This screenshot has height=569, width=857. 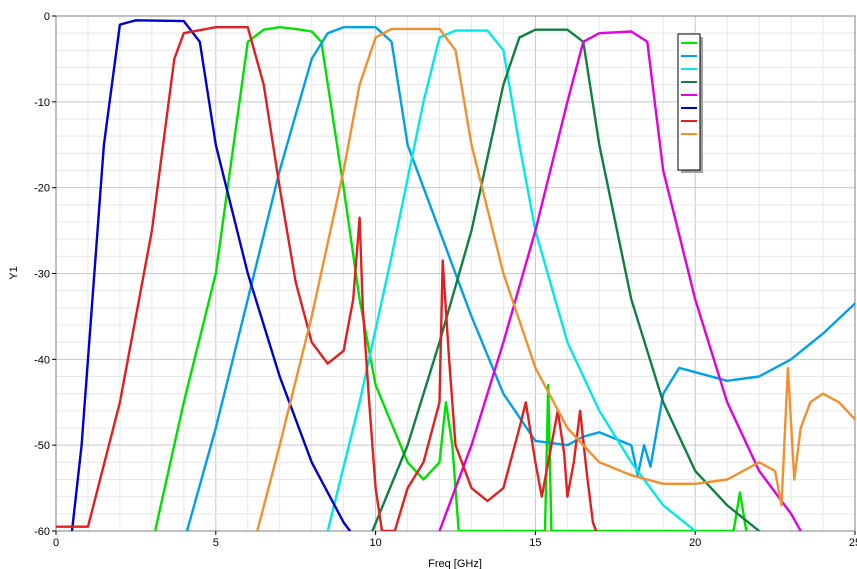 I want to click on x-tick-label: 20, so click(x=695, y=543).